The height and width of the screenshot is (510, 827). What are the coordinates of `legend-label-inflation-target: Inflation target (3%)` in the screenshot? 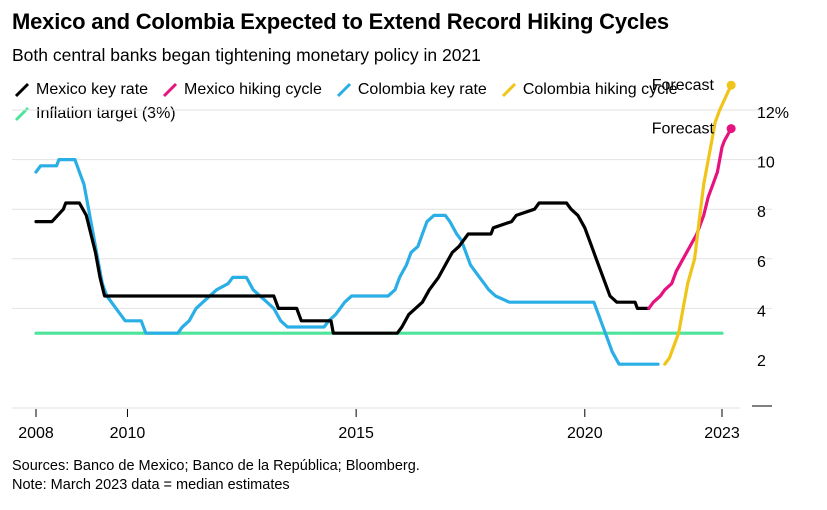 It's located at (106, 113).